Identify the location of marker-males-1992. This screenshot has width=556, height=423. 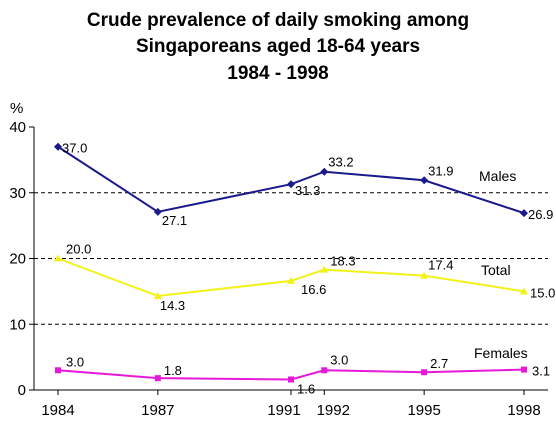
(324, 171).